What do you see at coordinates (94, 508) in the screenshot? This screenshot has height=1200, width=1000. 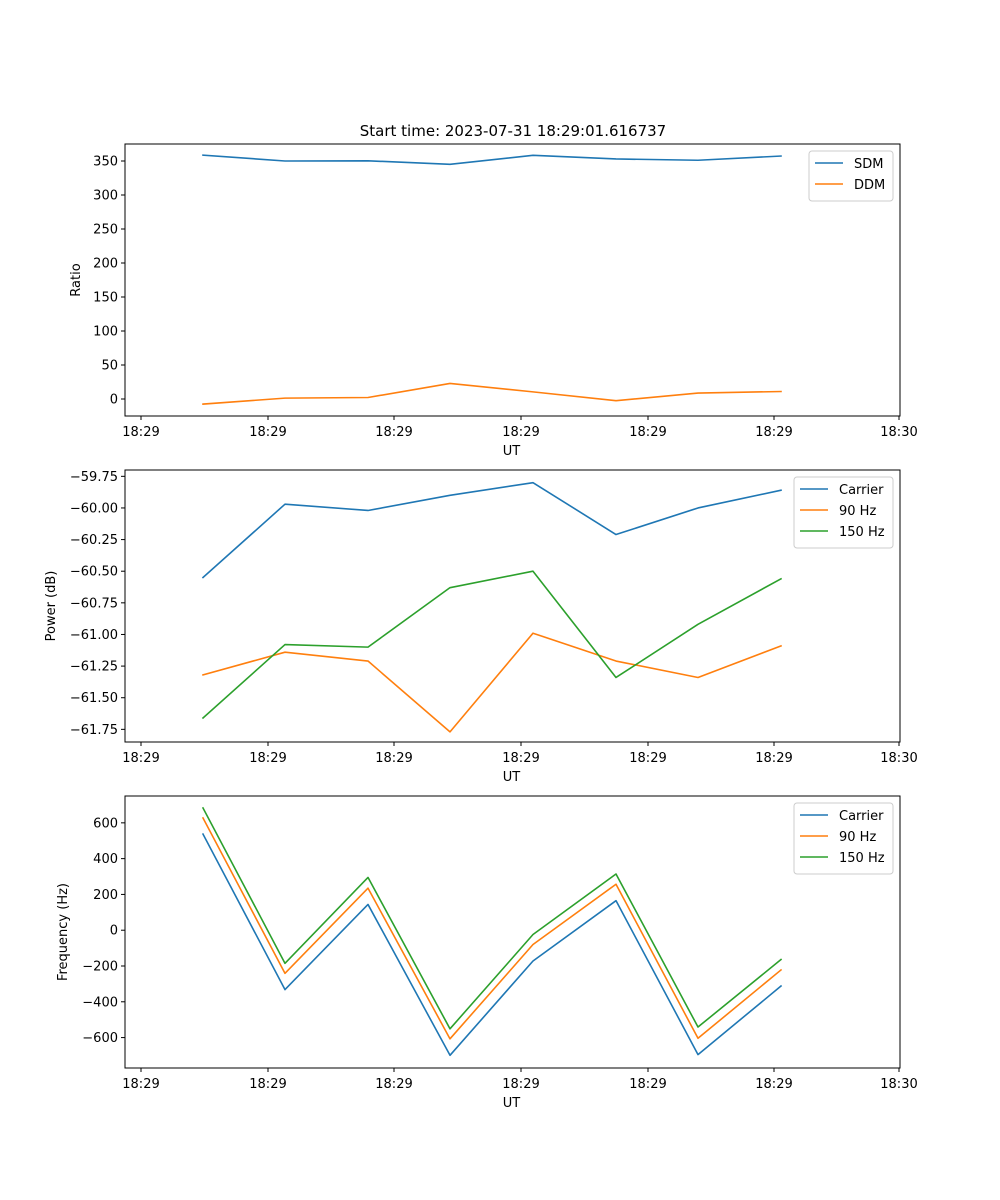 I see `y-tick-label: −60.00` at bounding box center [94, 508].